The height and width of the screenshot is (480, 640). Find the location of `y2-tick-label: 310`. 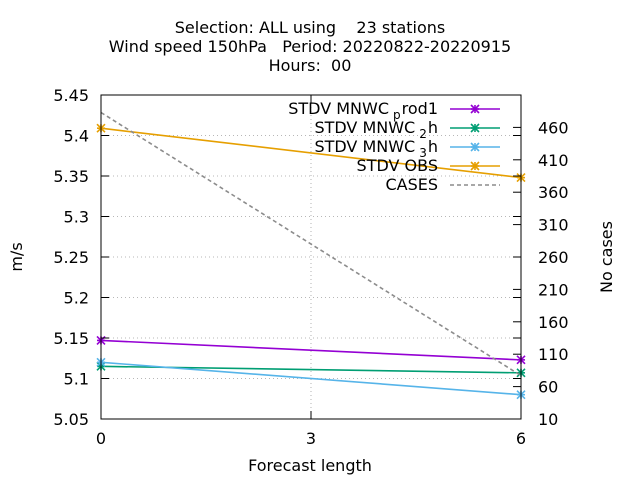

y2-tick-label: 310 is located at coordinates (553, 225).